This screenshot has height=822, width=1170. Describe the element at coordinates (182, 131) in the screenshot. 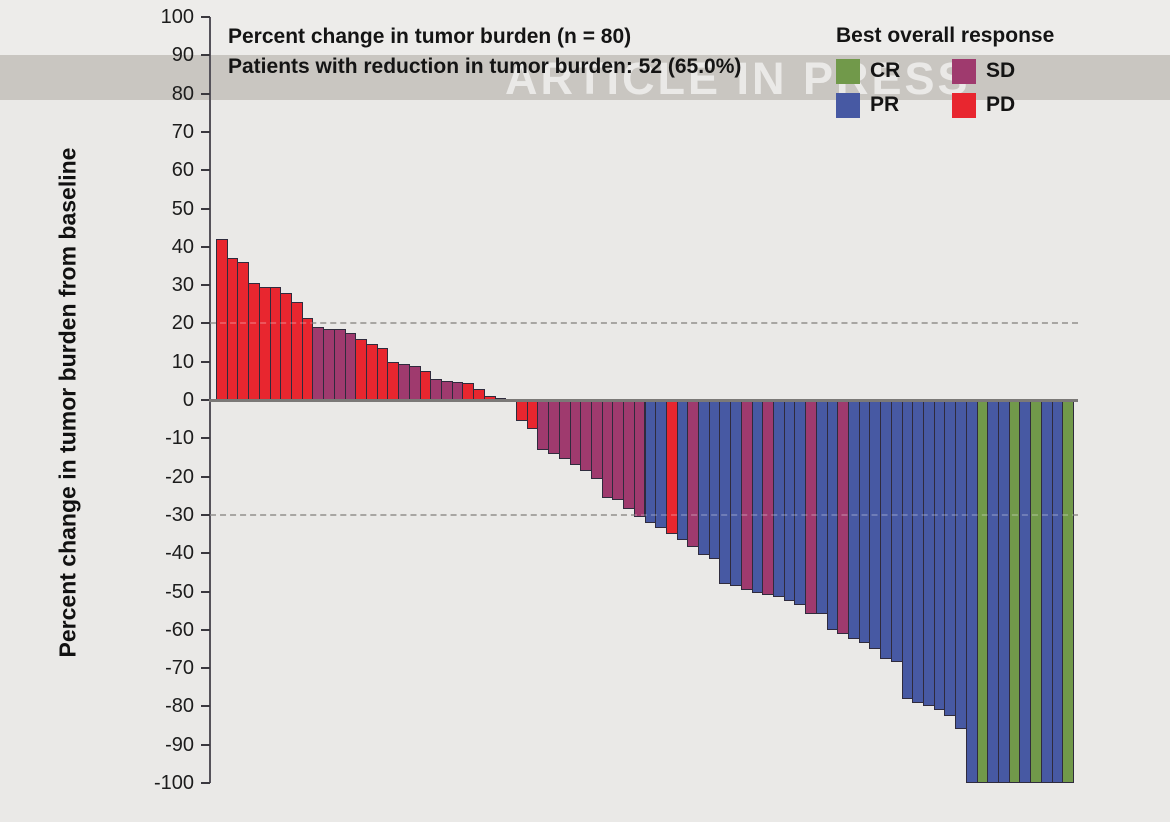

I see `y-tick-label: 70` at that location.